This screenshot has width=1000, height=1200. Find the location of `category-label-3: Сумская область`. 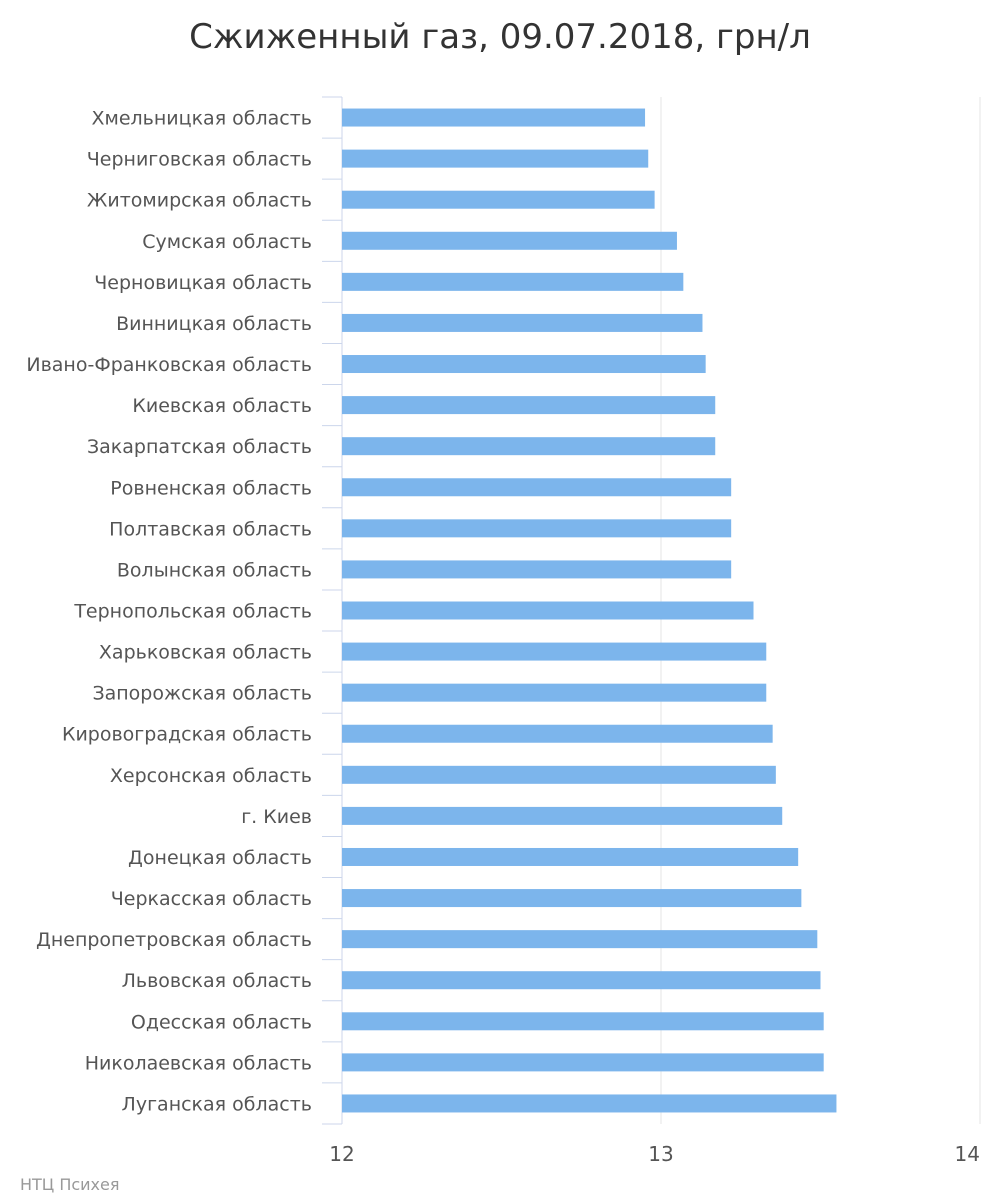

category-label-3: Сумская область is located at coordinates (227, 242).